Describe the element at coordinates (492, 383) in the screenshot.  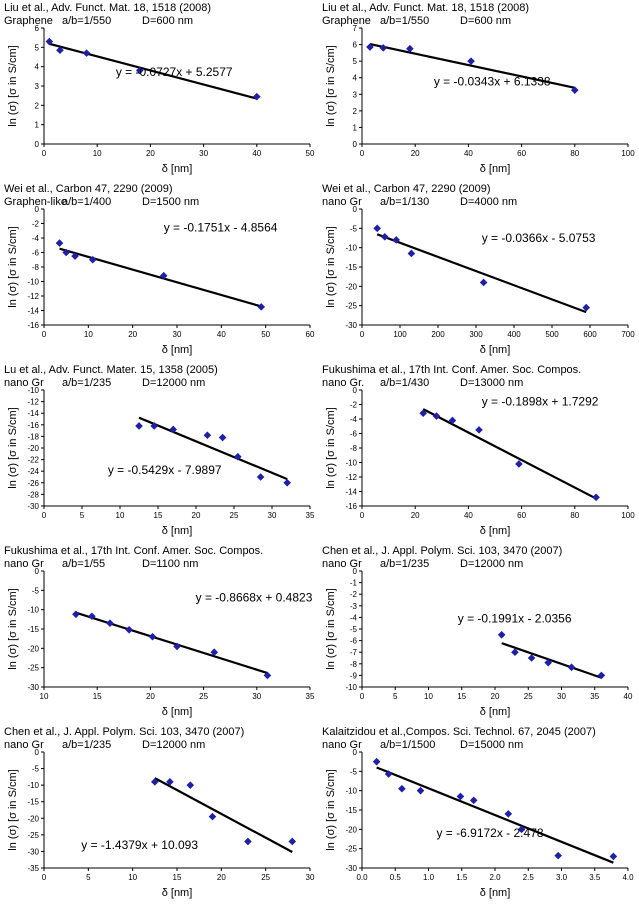
I see `sample-diameter: D=13000 nm` at that location.